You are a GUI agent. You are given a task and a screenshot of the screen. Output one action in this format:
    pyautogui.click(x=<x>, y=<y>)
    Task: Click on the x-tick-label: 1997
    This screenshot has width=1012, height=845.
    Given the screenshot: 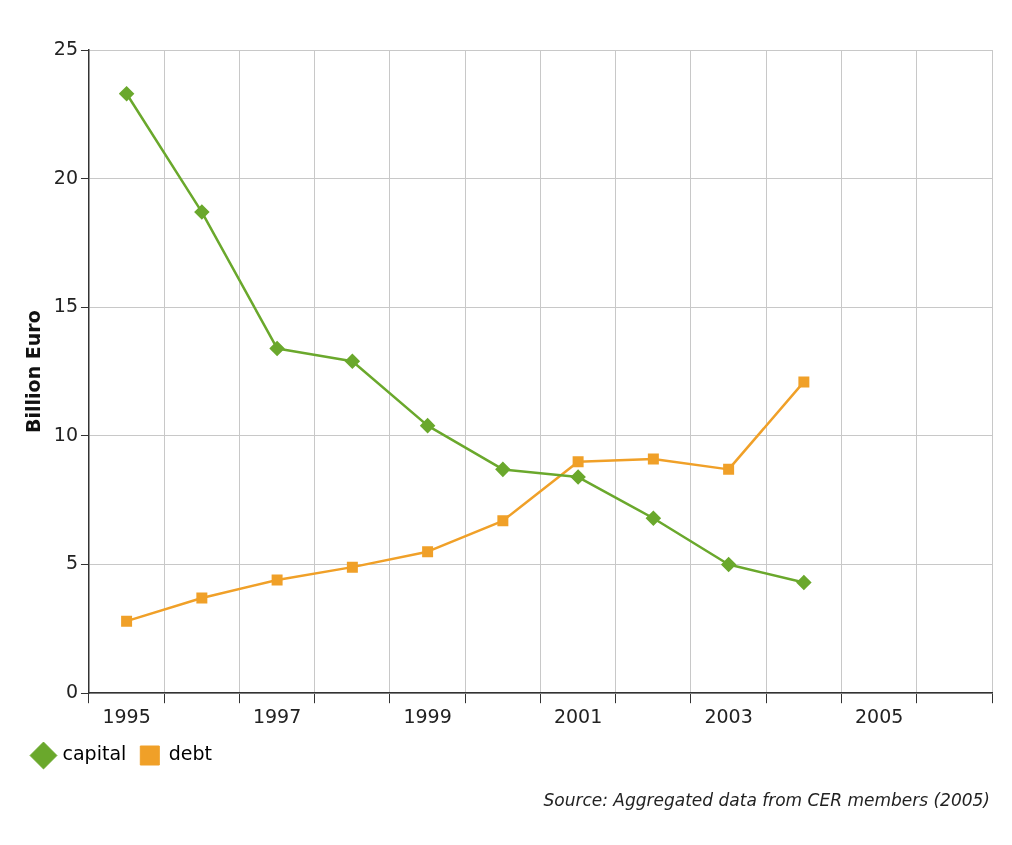 What is the action you would take?
    pyautogui.click(x=277, y=715)
    